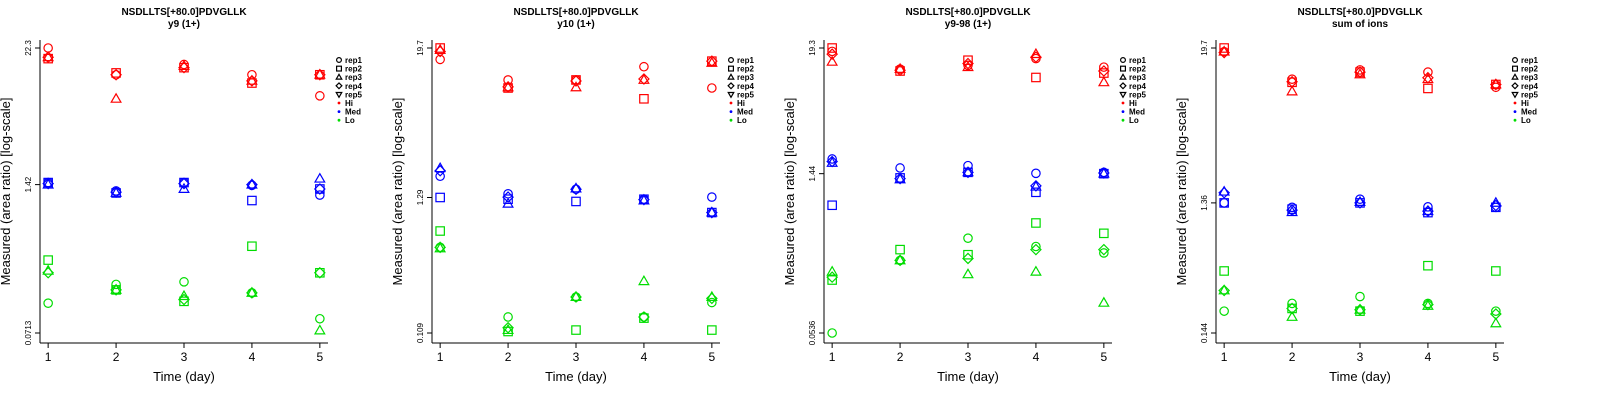  Describe the element at coordinates (968, 24) in the screenshot. I see `chart-subtitle: y9-98 (1+)` at that location.